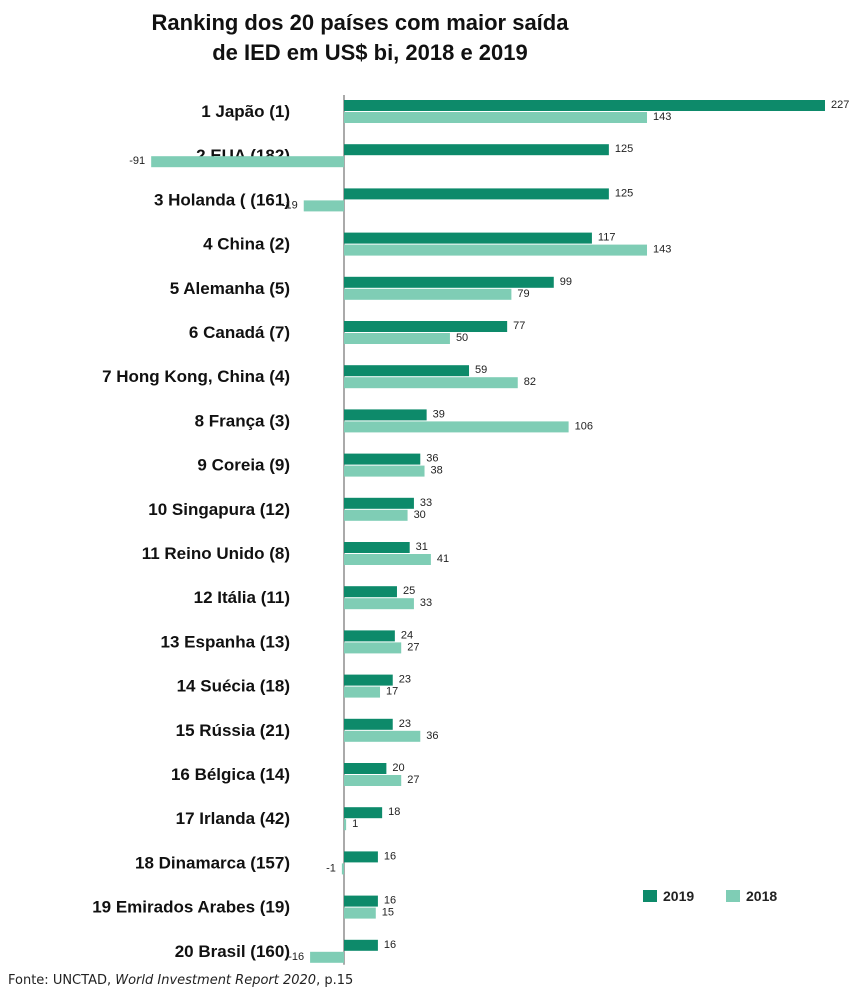 The image size is (865, 996). What do you see at coordinates (219, 509) in the screenshot?
I see `category-label: 10 Singapura (12)` at bounding box center [219, 509].